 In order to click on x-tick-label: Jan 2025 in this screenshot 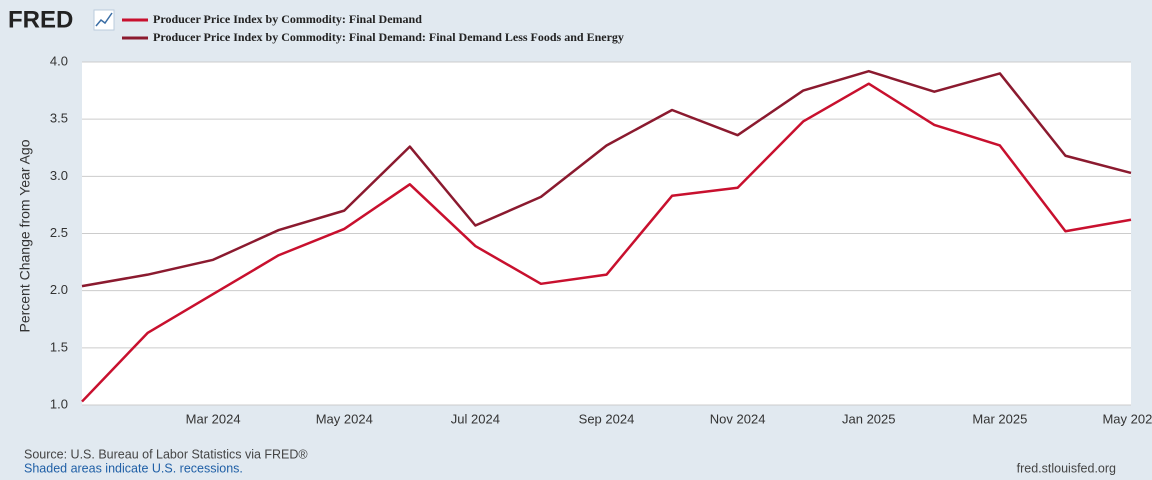, I will do `click(869, 418)`.